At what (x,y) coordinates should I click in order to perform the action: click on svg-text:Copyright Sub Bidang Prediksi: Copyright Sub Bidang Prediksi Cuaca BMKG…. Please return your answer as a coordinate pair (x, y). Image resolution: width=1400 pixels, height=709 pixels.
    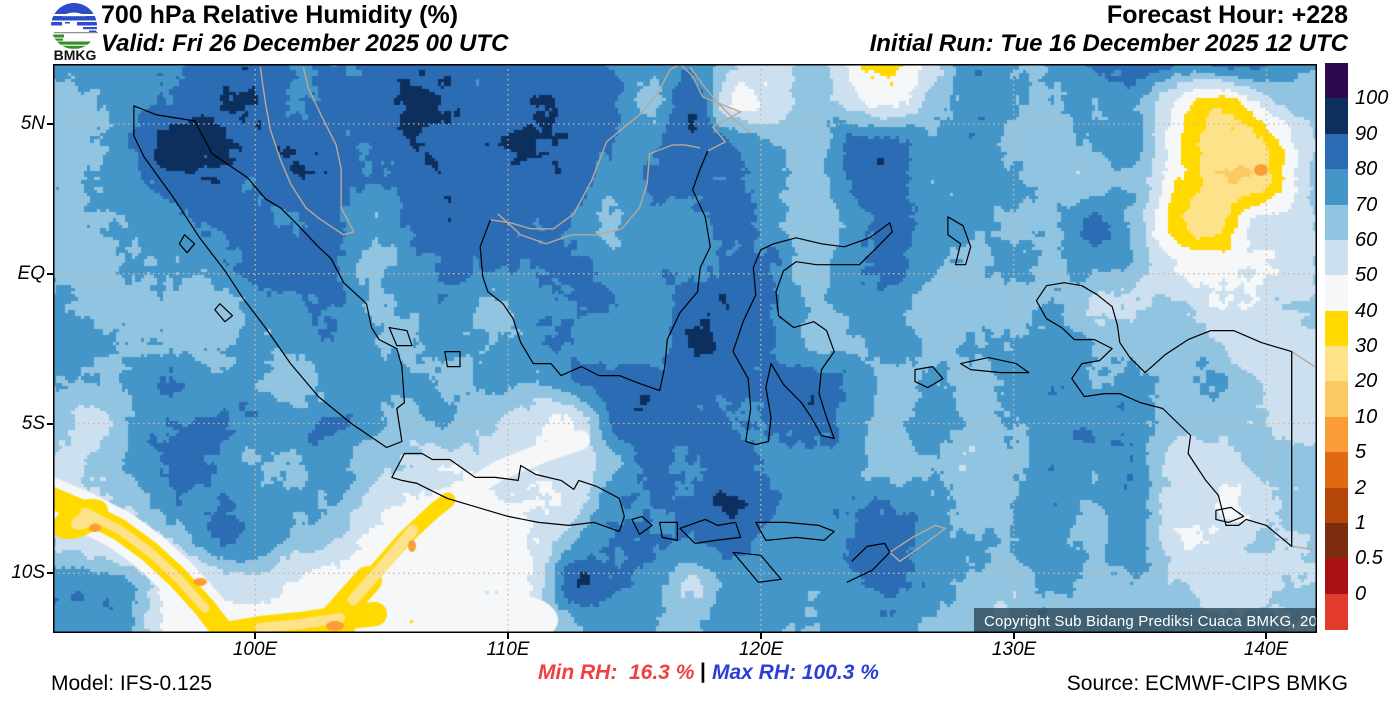
    Looking at the image, I should click on (1150, 621).